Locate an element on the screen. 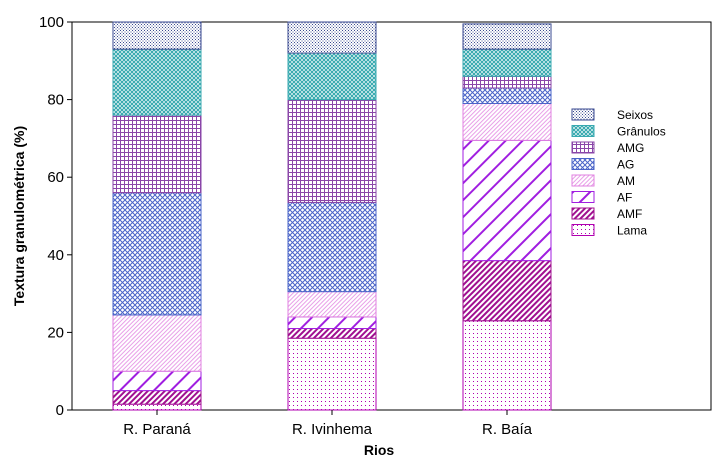 Image resolution: width=714 pixels, height=457 pixels. y-tick-label: 0 is located at coordinates (60, 410).